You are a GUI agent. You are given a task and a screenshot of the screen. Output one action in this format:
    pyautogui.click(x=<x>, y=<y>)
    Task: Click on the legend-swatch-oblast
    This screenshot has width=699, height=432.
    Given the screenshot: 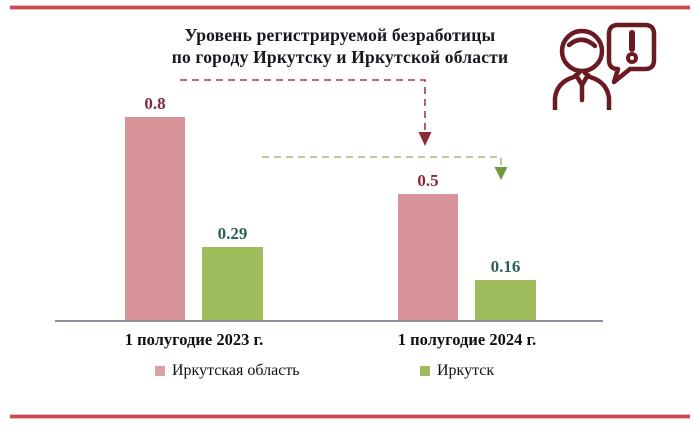 What is the action you would take?
    pyautogui.click(x=160, y=371)
    